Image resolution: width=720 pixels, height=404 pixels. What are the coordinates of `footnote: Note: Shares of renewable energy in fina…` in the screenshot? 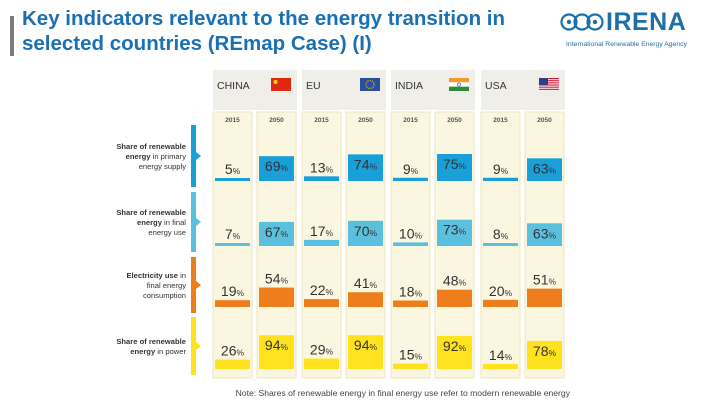 It's located at (402, 393).